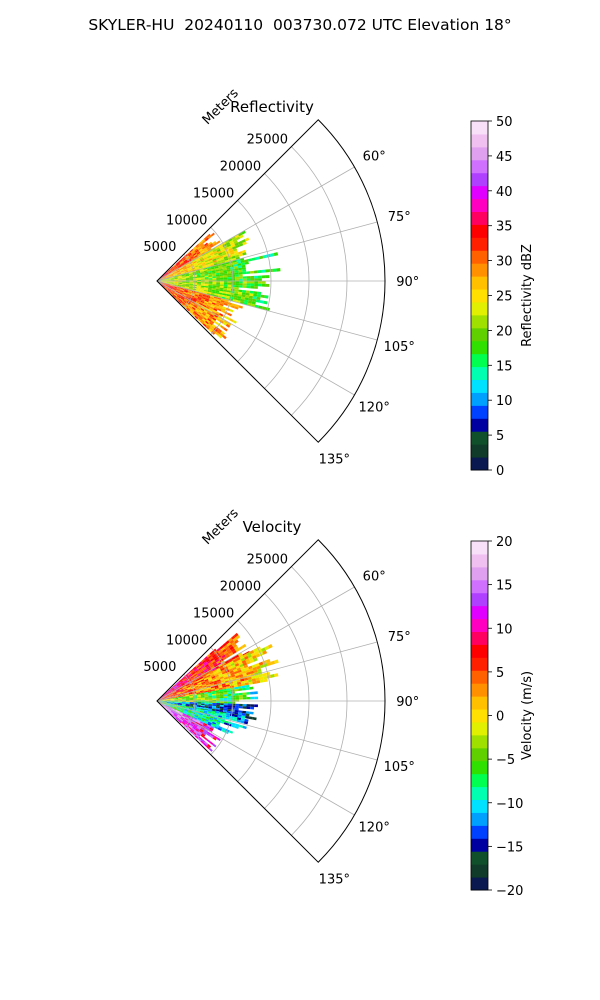 The height and width of the screenshot is (1000, 600). I want to click on range-axis-label: Meters, so click(221, 527).